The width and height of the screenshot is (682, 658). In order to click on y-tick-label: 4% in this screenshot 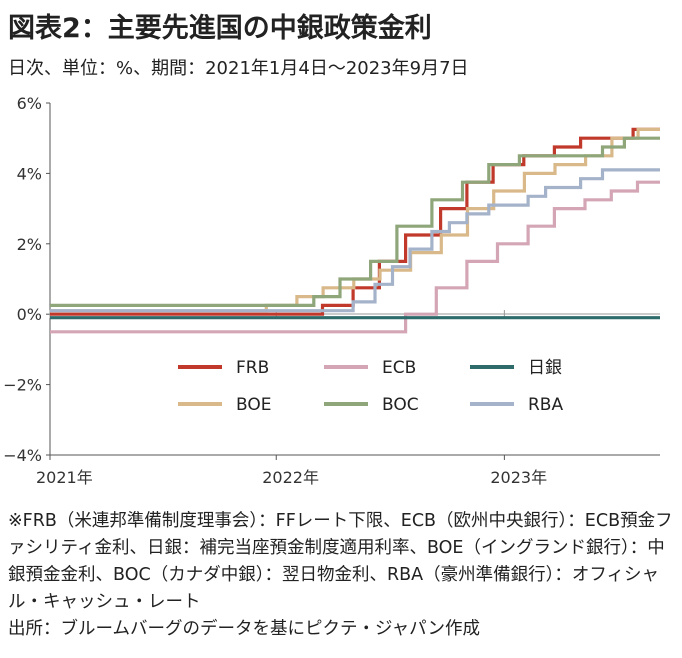, I will do `click(29, 173)`.